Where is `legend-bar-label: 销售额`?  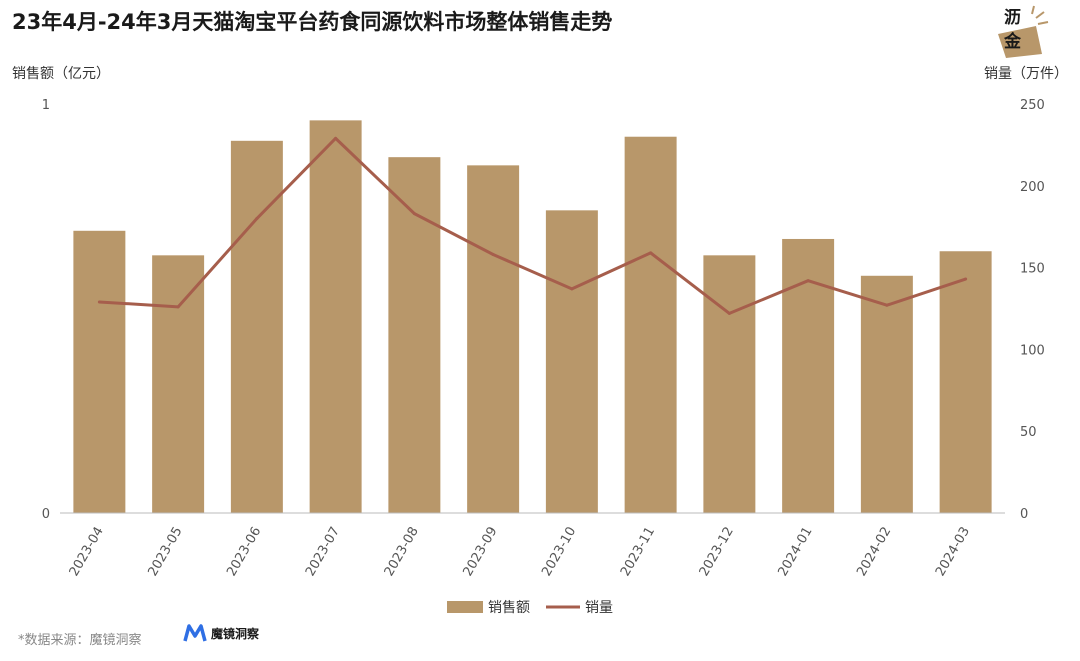
legend-bar-label: 销售额 is located at coordinates (509, 608).